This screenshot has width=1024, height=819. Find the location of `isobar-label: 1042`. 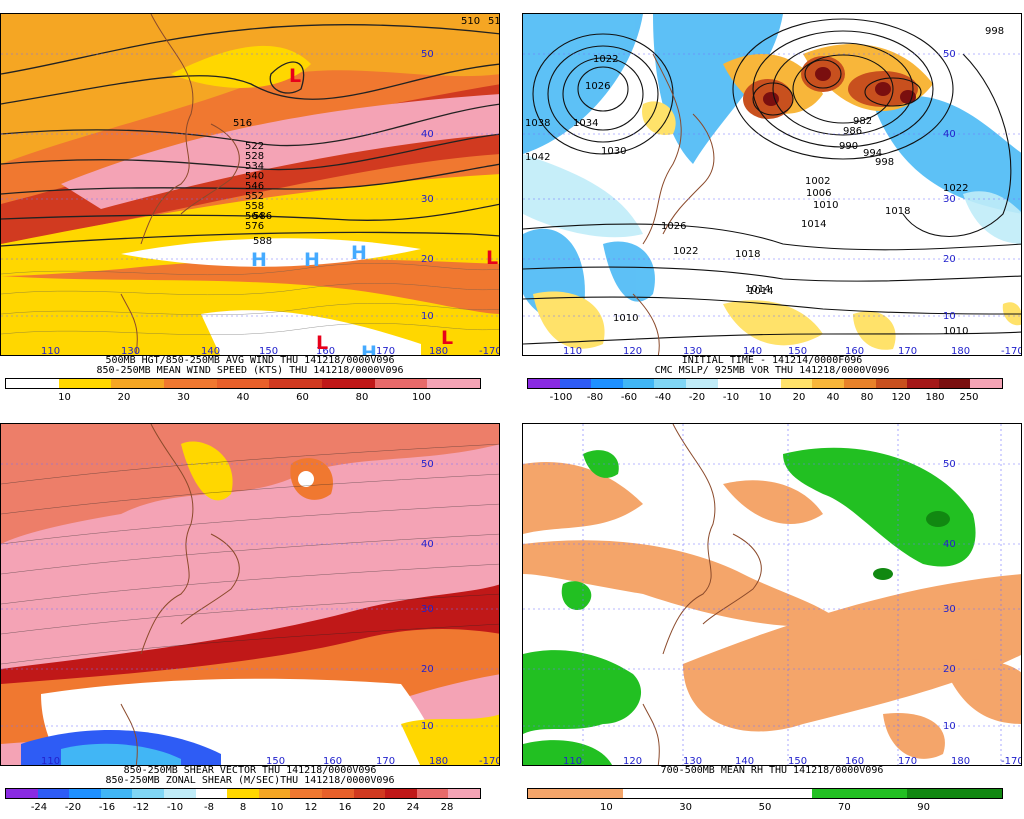

isobar-label: 1042 is located at coordinates (537, 157).